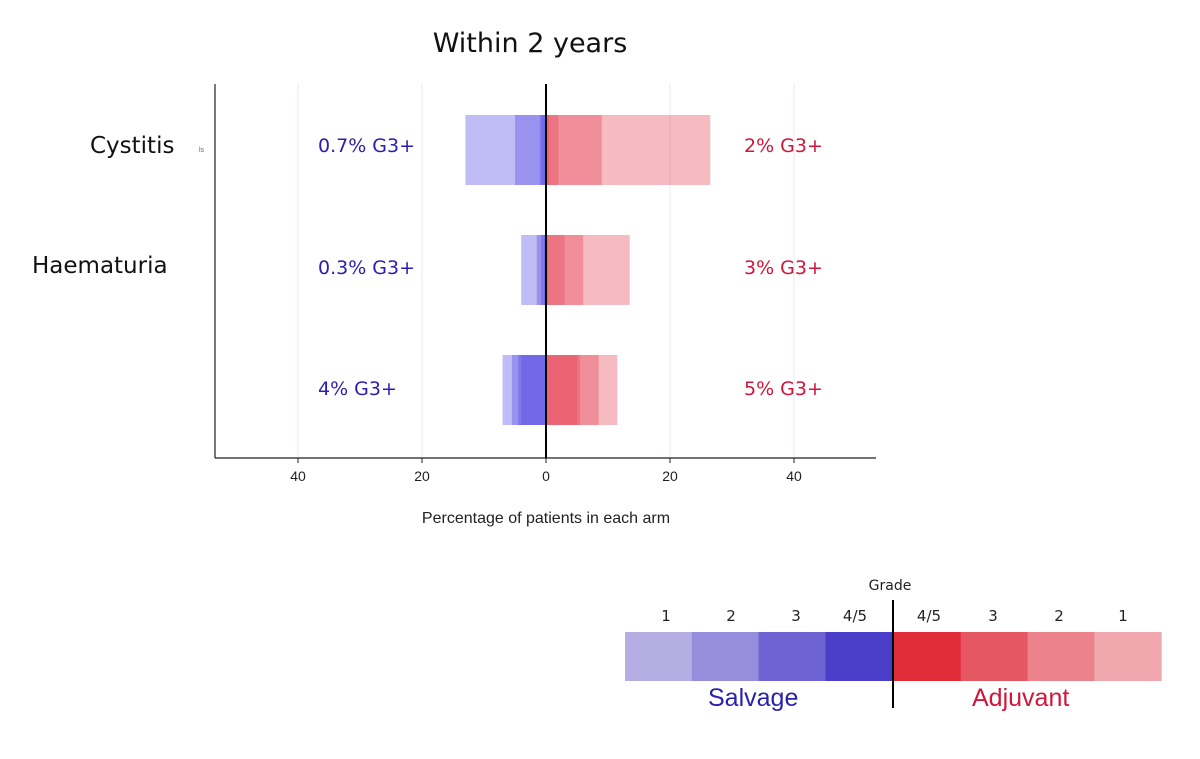 The width and height of the screenshot is (1200, 759). I want to click on x-tick-label: 0, so click(546, 476).